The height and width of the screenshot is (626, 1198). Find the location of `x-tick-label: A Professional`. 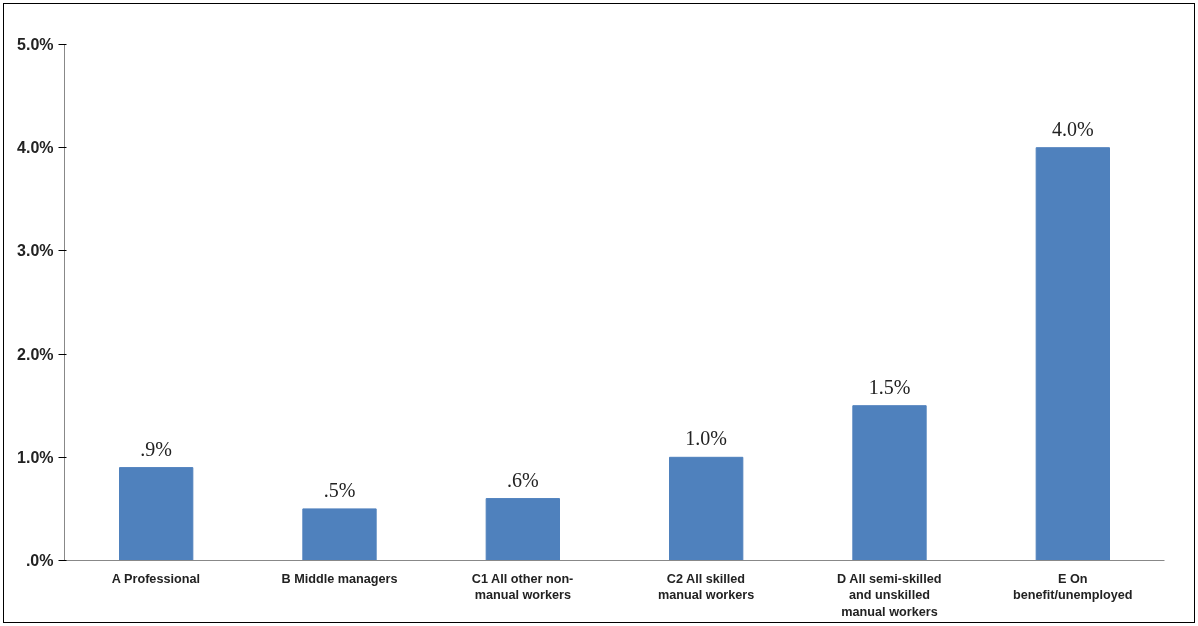

x-tick-label: A Professional is located at coordinates (156, 578).